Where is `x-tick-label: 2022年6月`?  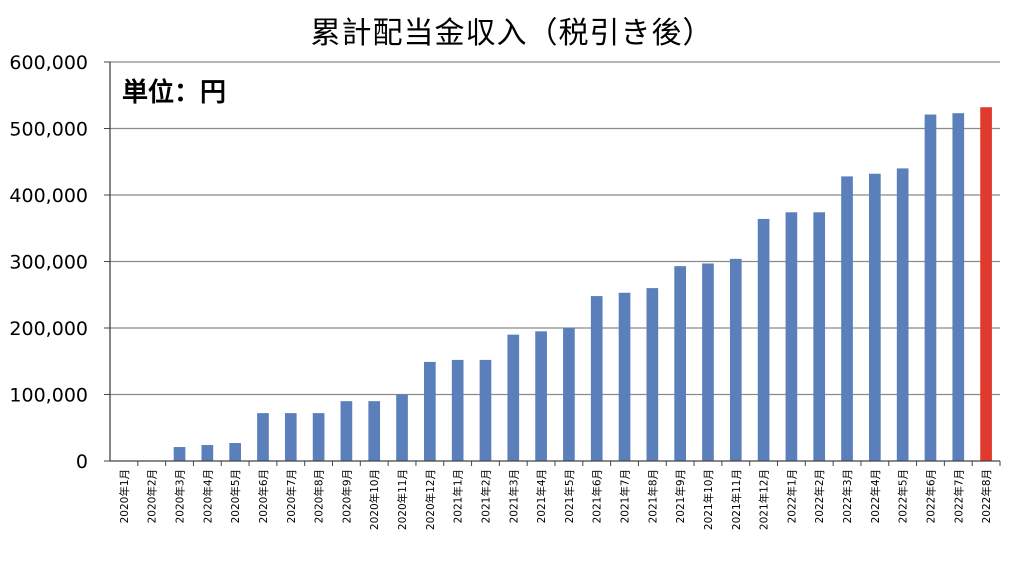 x-tick-label: 2022年6月 is located at coordinates (930, 496).